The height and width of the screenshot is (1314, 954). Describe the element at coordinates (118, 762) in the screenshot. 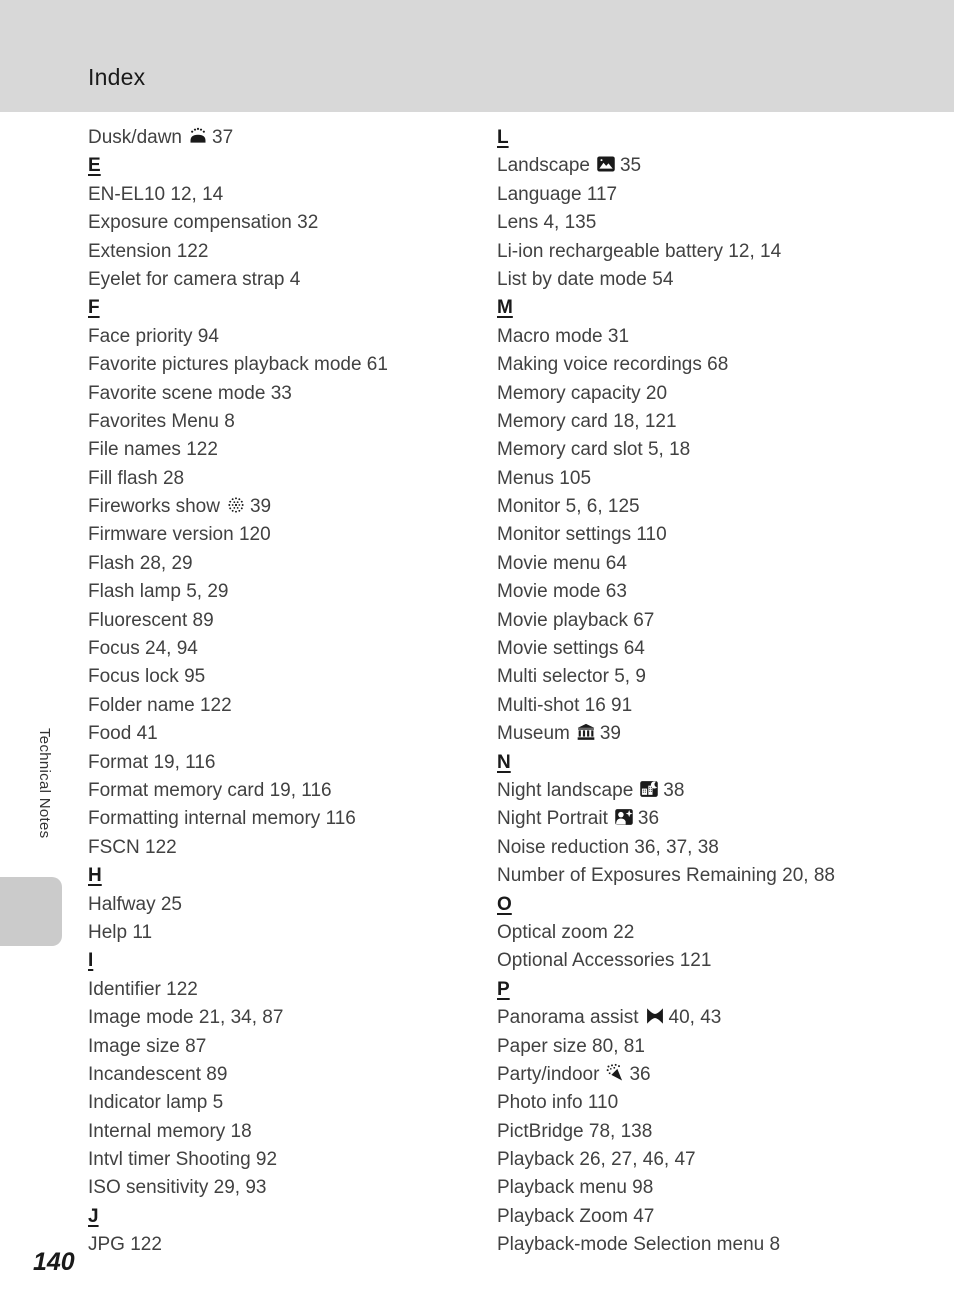

I see `entry-label: Format` at that location.